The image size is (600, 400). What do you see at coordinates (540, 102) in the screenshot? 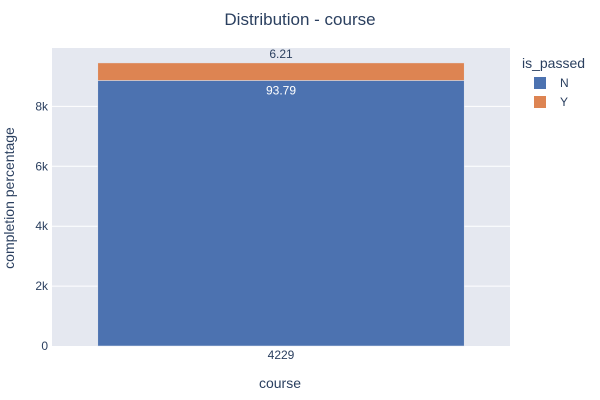
I see `legend-swatch-y` at bounding box center [540, 102].